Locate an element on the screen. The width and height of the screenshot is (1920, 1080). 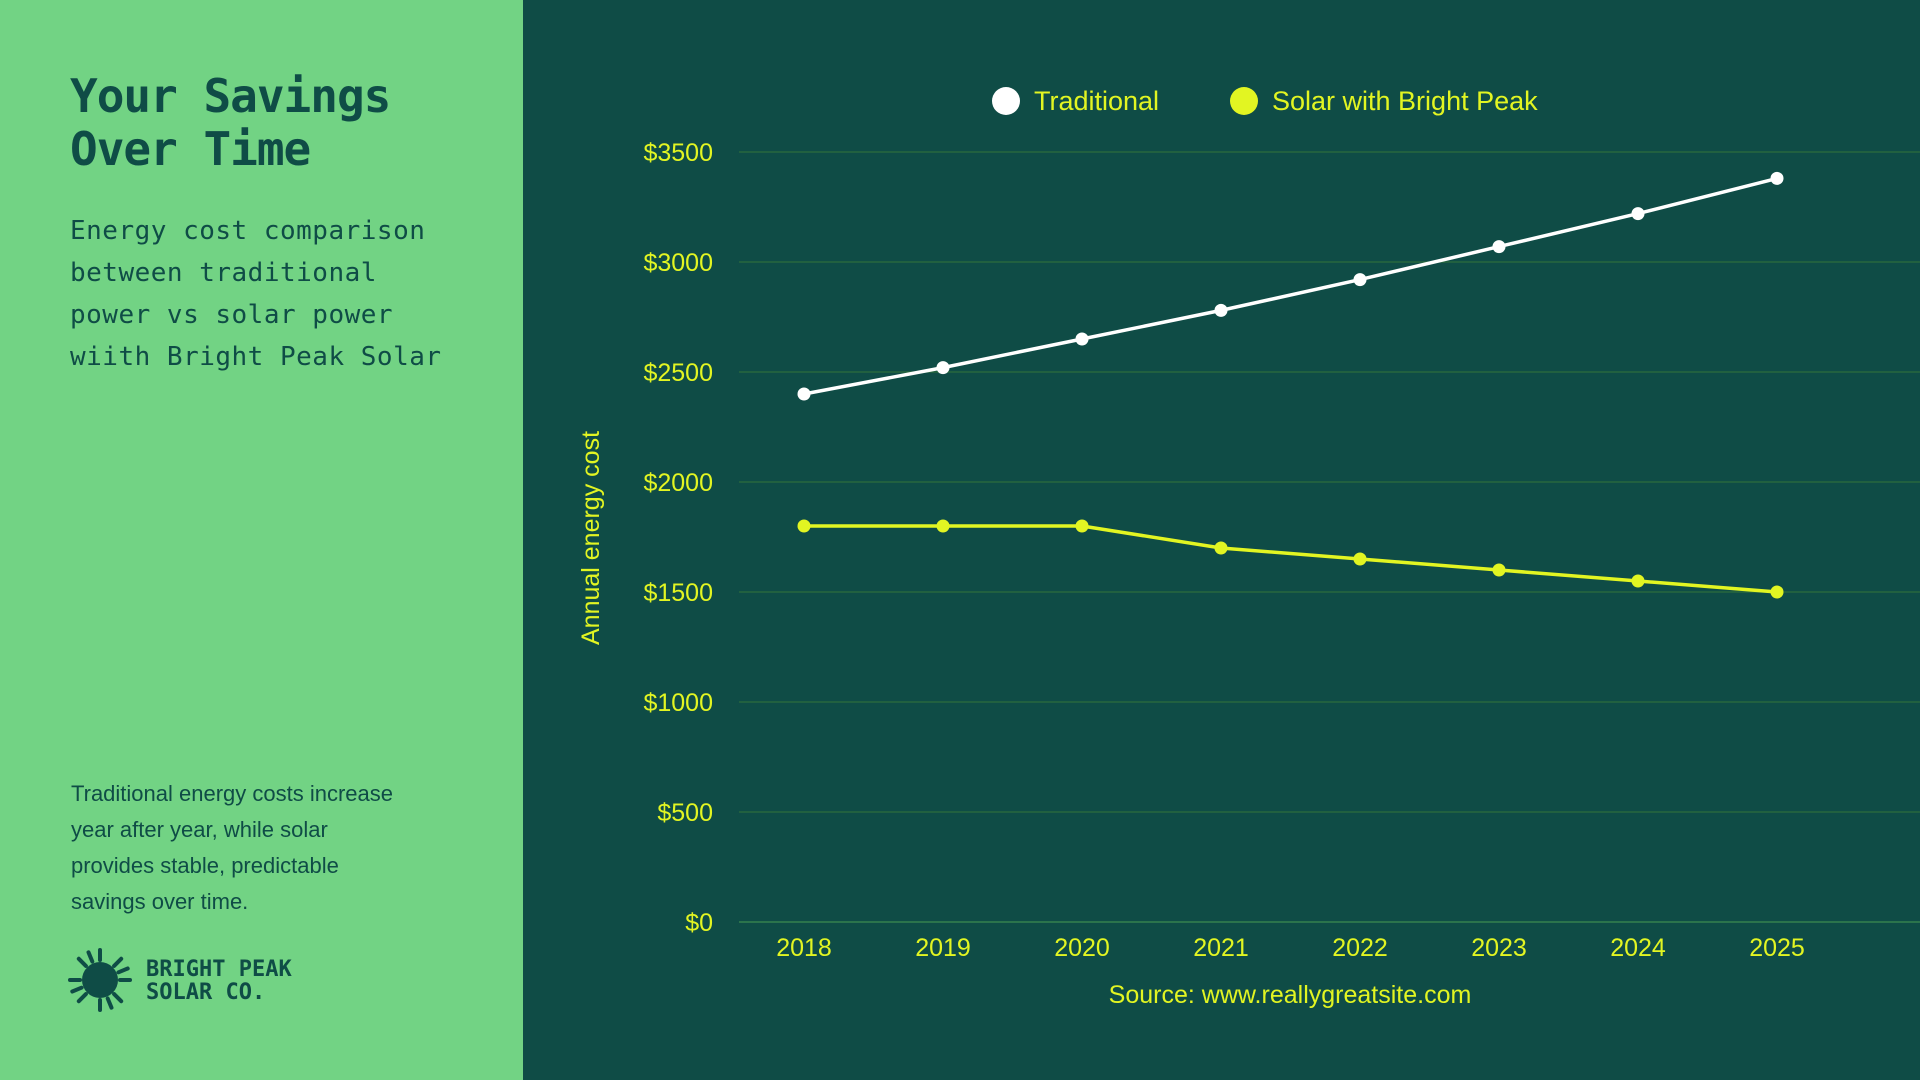
subtitle-line: Energy cost comparison is located at coordinates (248, 231).